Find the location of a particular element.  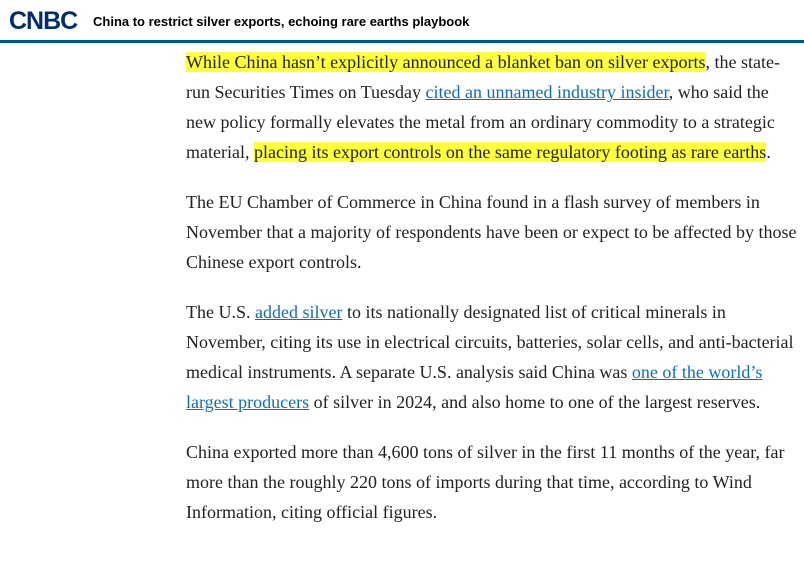

link-largest-producers: one of the world’s largest producers is located at coordinates (474, 387).